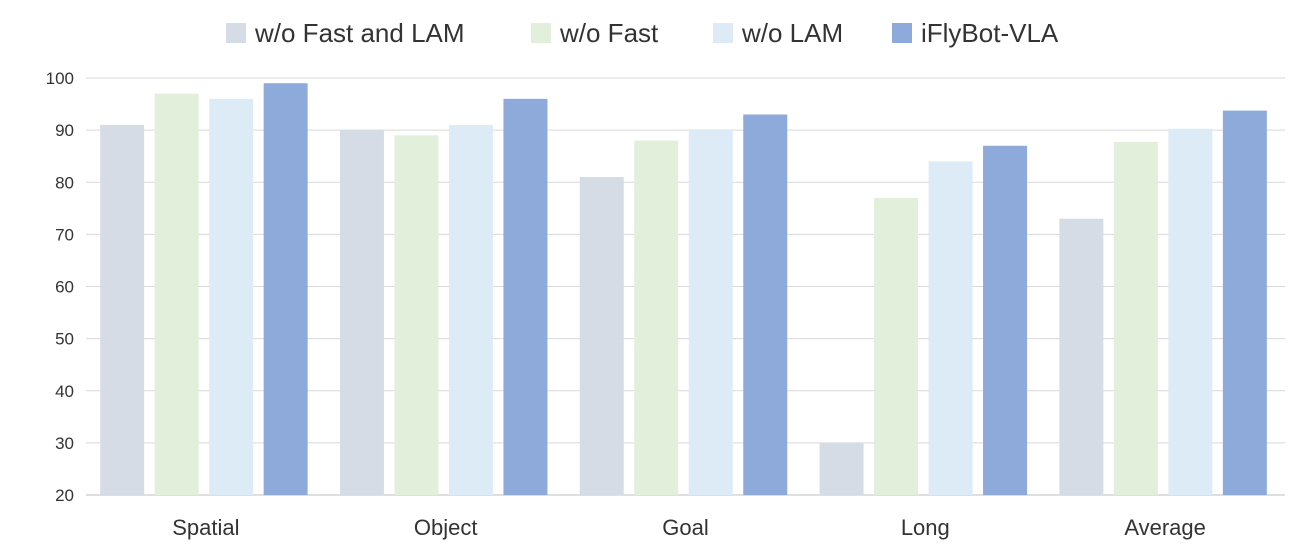  I want to click on y-axis: 20 30 40 50 60 70 80 90 100, so click(60, 287).